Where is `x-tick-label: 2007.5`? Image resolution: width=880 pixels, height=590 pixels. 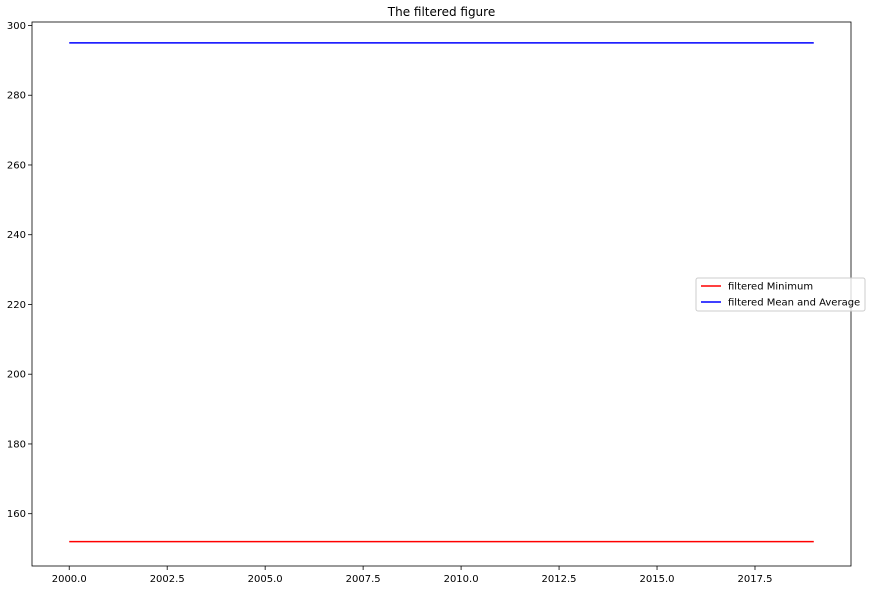 x-tick-label: 2007.5 is located at coordinates (363, 579).